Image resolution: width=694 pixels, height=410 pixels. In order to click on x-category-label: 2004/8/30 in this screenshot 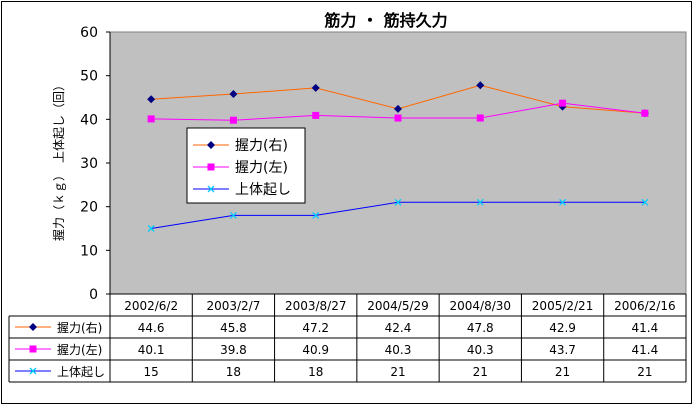, I will do `click(481, 306)`.